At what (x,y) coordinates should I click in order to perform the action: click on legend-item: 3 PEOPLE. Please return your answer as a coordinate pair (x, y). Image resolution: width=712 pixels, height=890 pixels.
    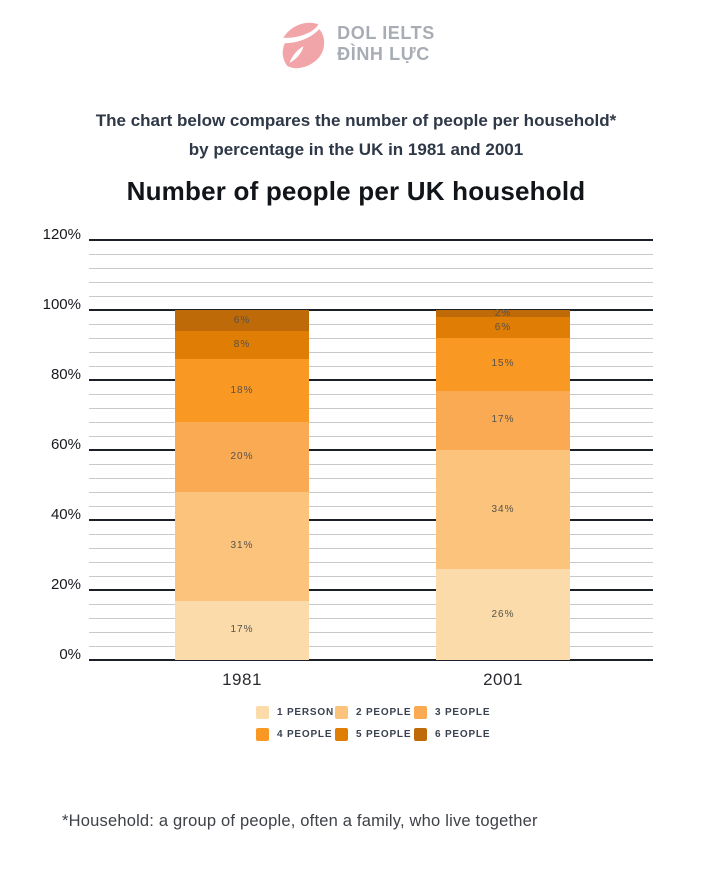
    Looking at the image, I should click on (452, 712).